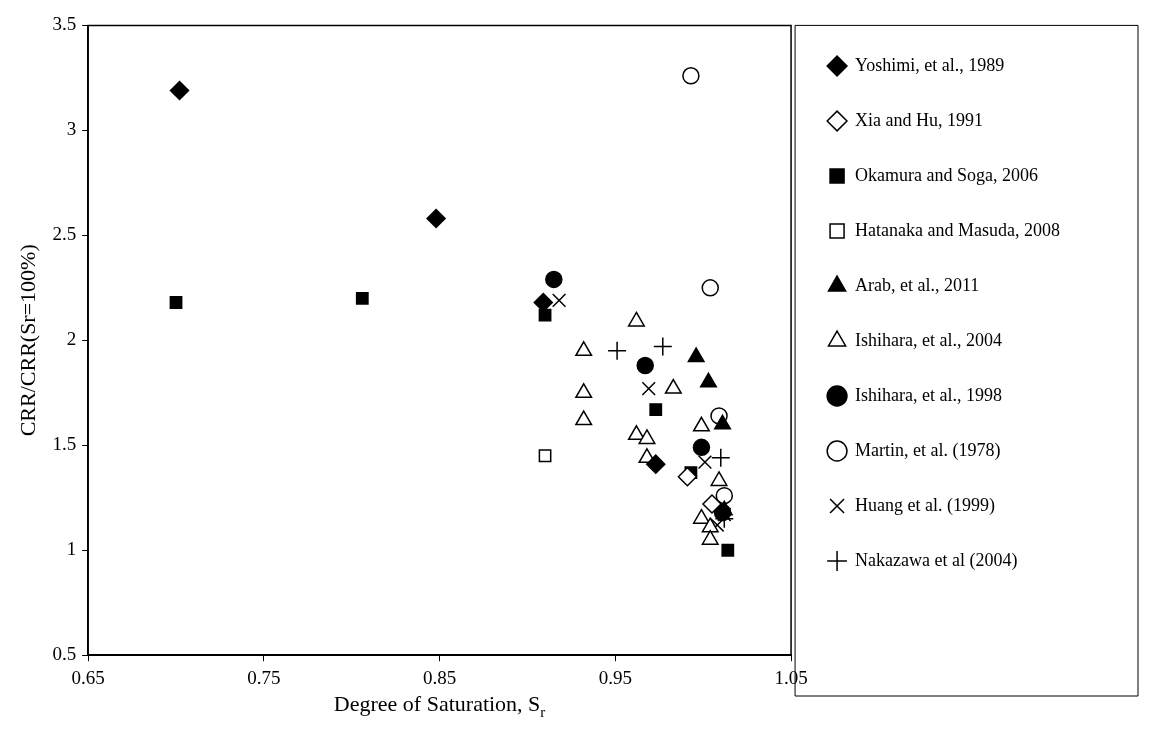 This screenshot has width=1152, height=746. I want to click on legend-label: Okamura and Soga, 2006, so click(947, 174).